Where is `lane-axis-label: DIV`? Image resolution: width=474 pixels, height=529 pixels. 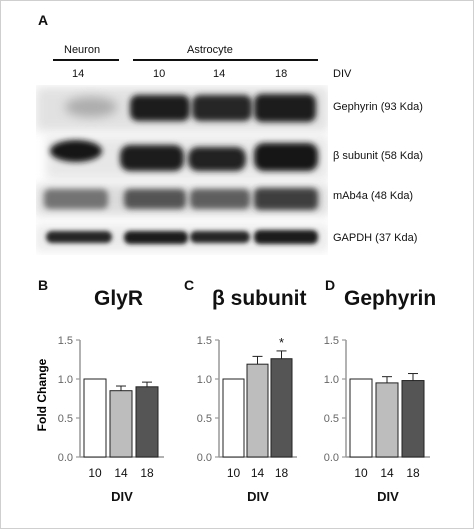
lane-axis-label: DIV is located at coordinates (342, 74).